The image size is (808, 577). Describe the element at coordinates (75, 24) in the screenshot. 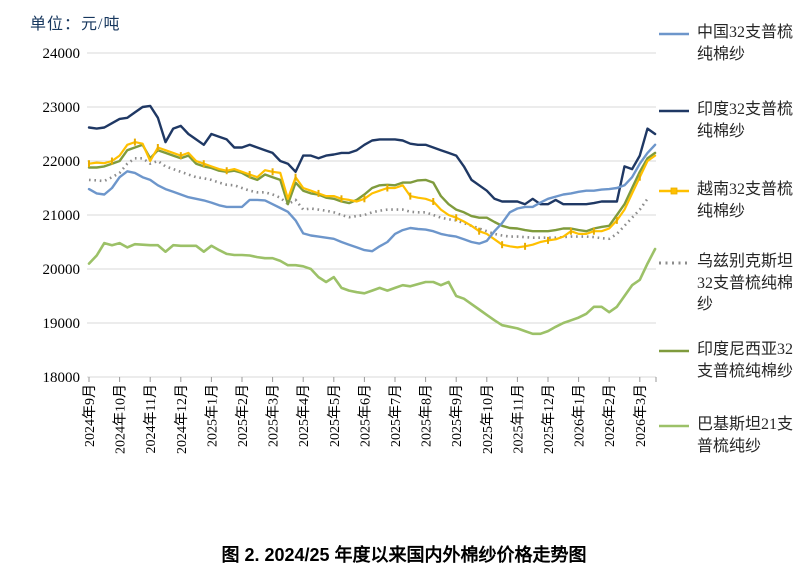

I see `unit-label: 单位：元/吨` at that location.